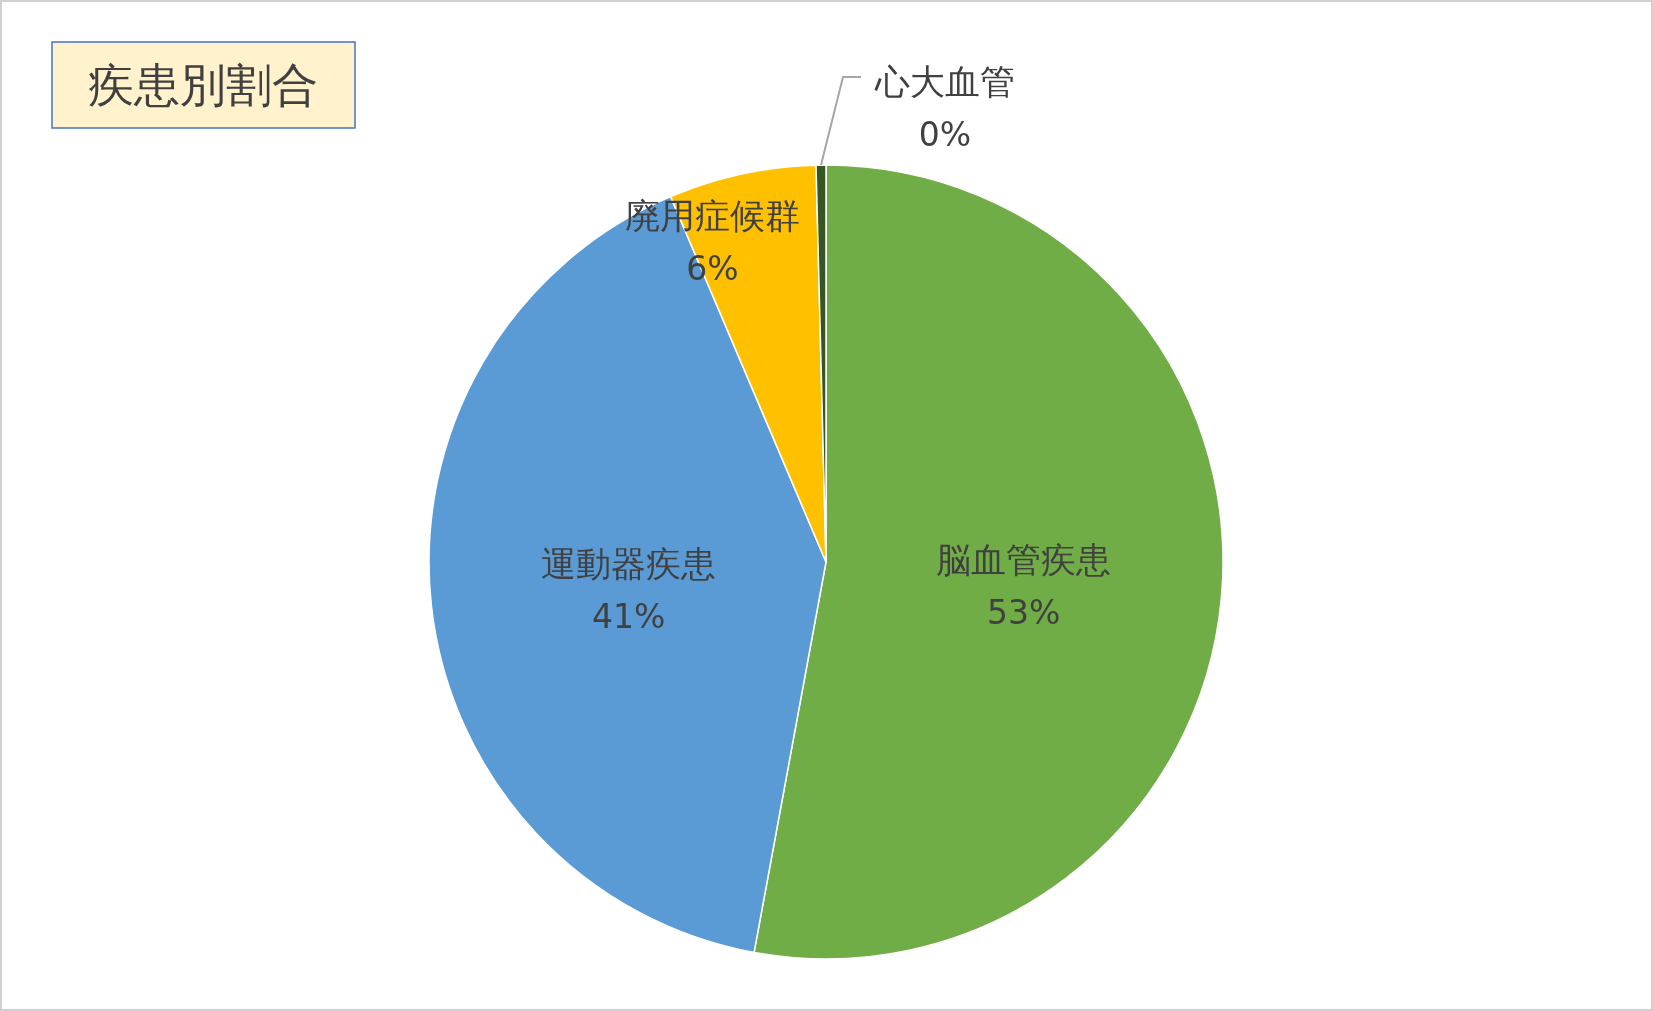 This screenshot has height=1011, width=1653. What do you see at coordinates (203, 85) in the screenshot?
I see `title: 疾患別割合` at bounding box center [203, 85].